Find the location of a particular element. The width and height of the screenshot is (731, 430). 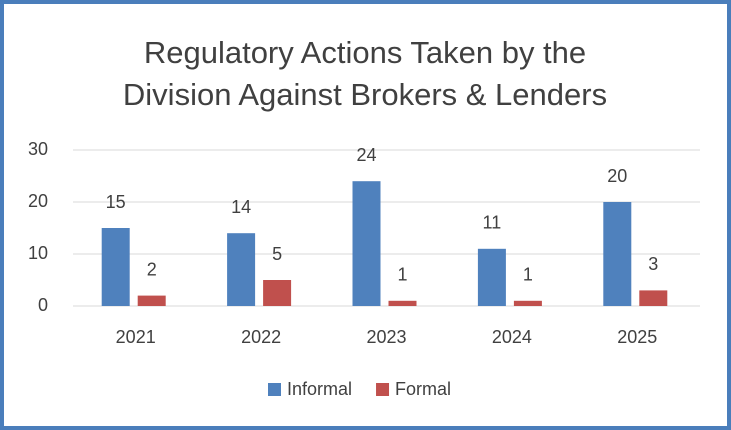

value-label: 20 is located at coordinates (617, 176).